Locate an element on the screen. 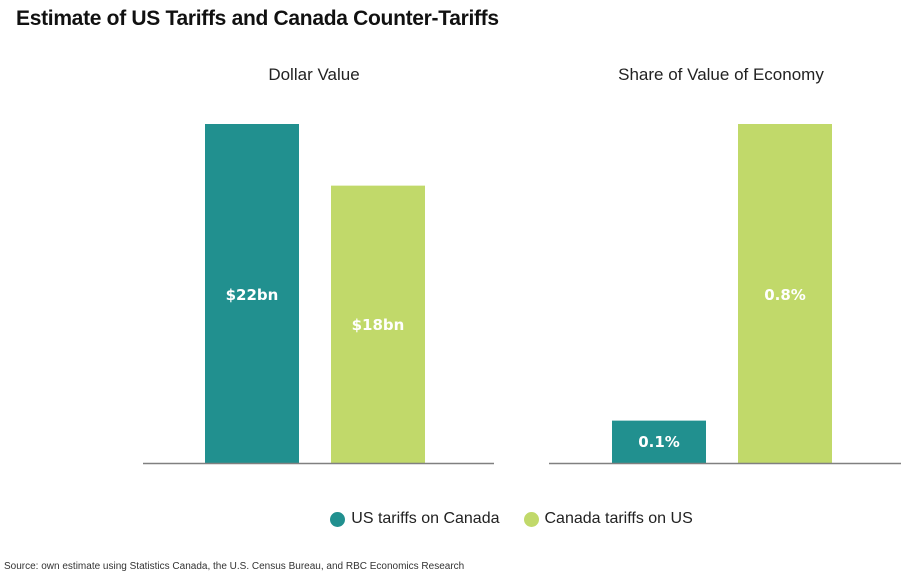 The height and width of the screenshot is (577, 913). legend-item-us: US tariffs on Canada is located at coordinates (415, 519).